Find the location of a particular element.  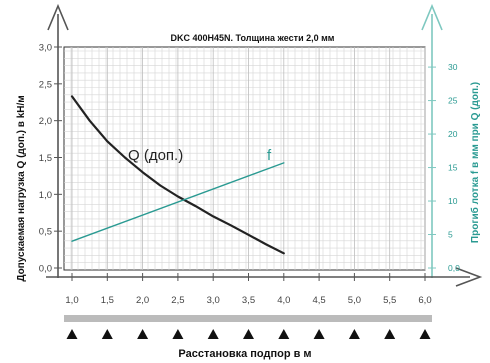

y-tick-label: 1,0 is located at coordinates (45, 195).